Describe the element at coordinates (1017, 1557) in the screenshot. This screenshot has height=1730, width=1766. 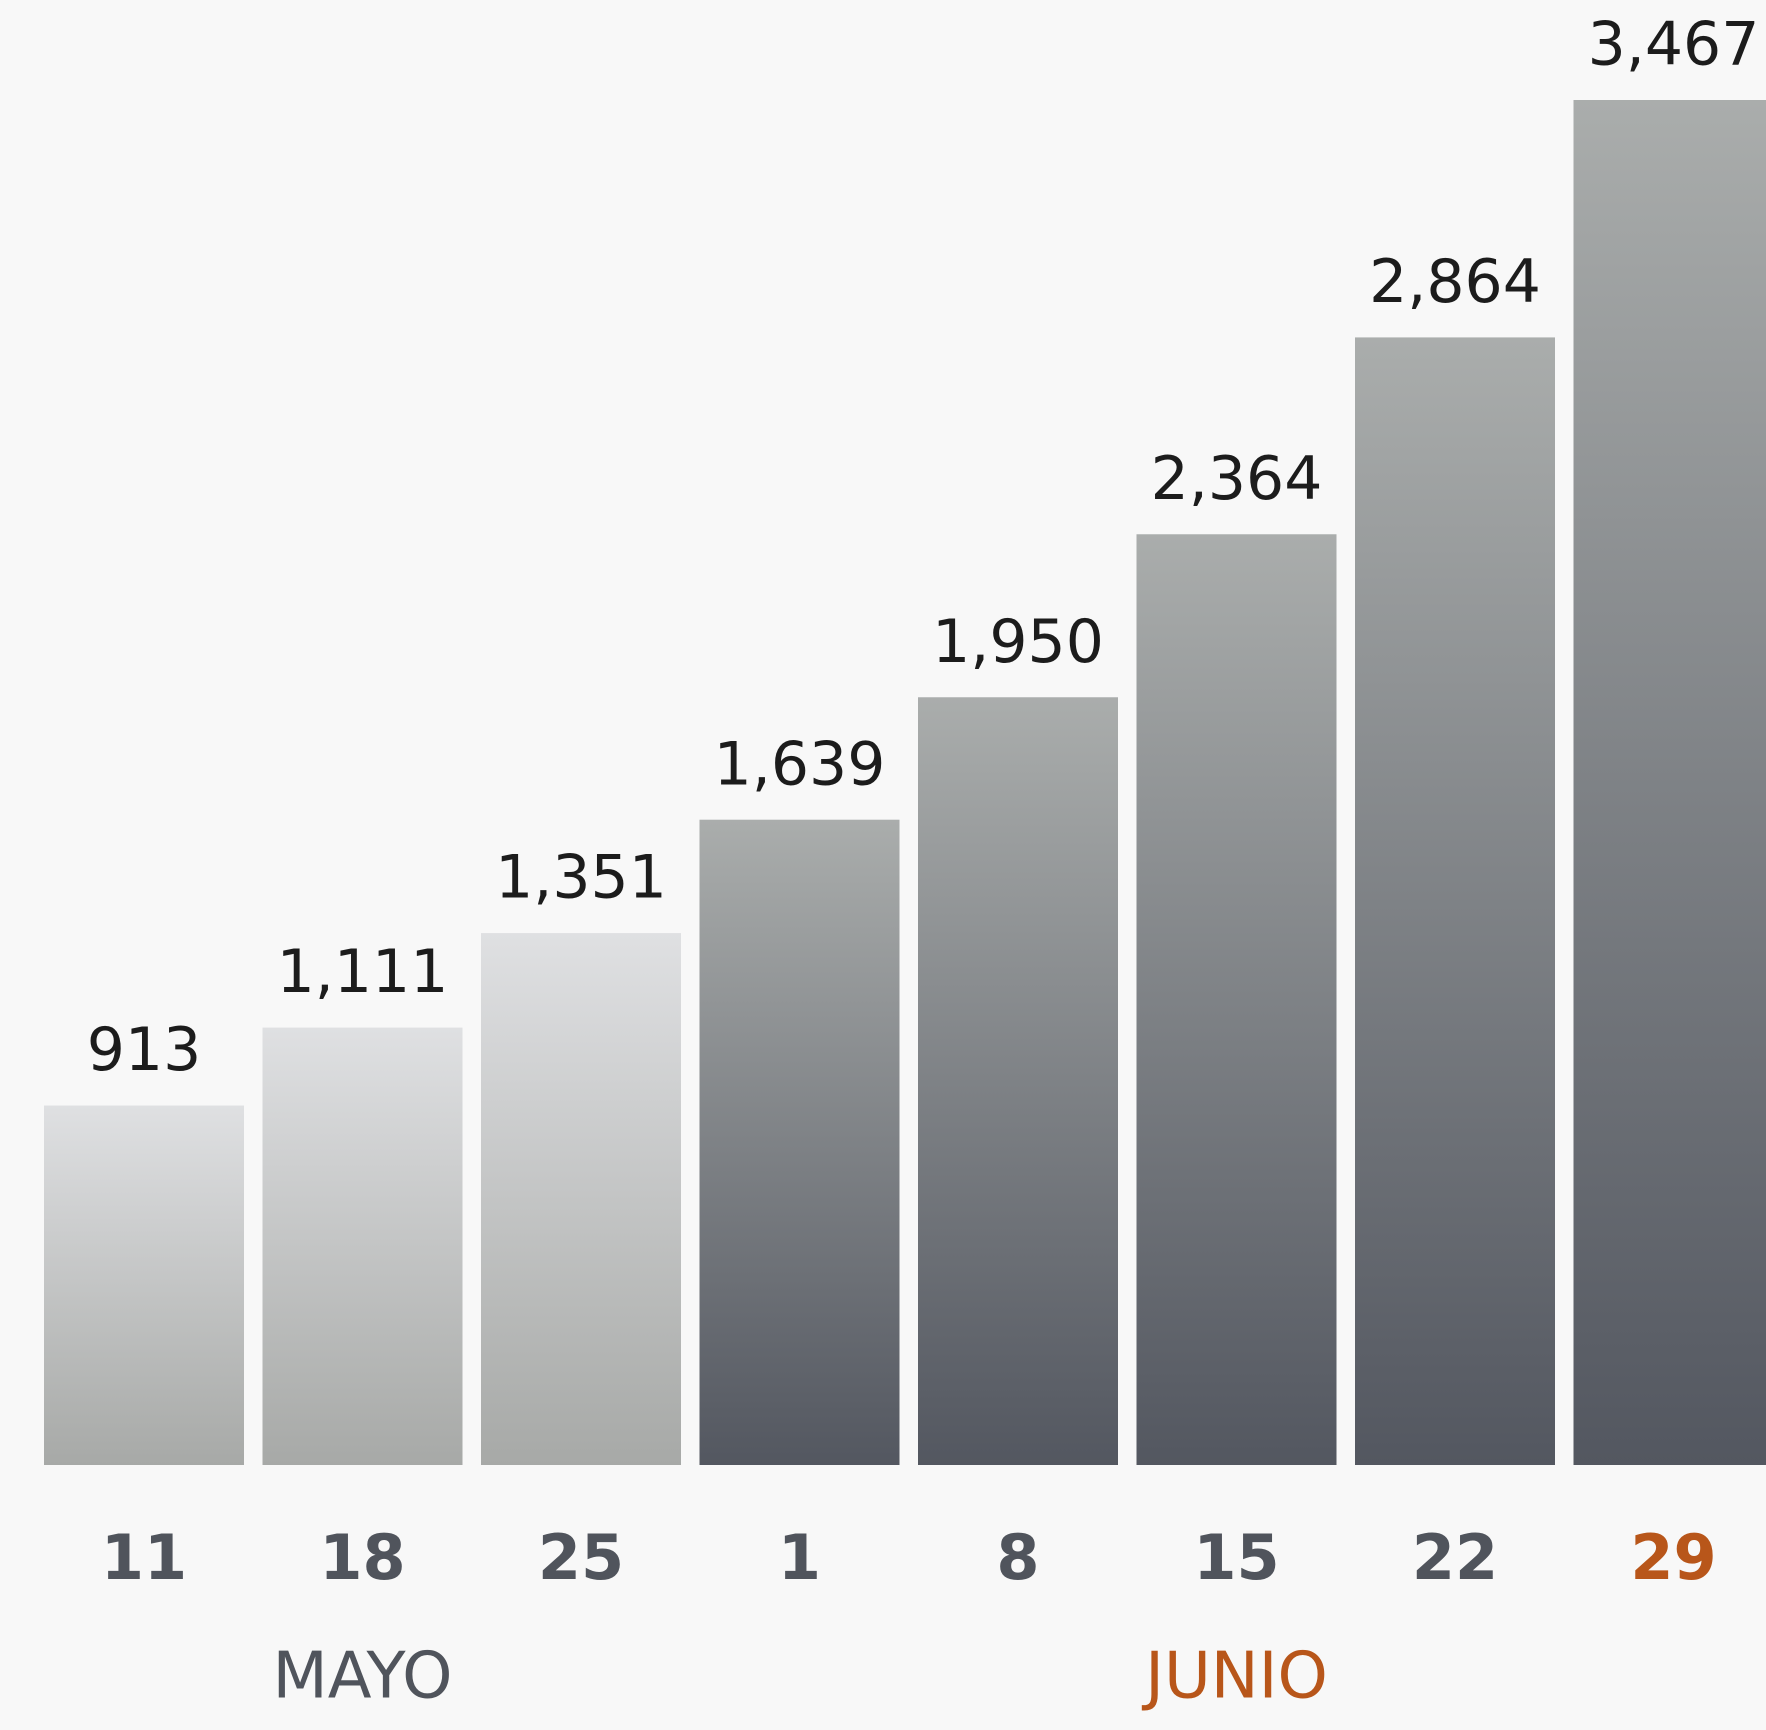
I see `x-tick-label: 8` at that location.